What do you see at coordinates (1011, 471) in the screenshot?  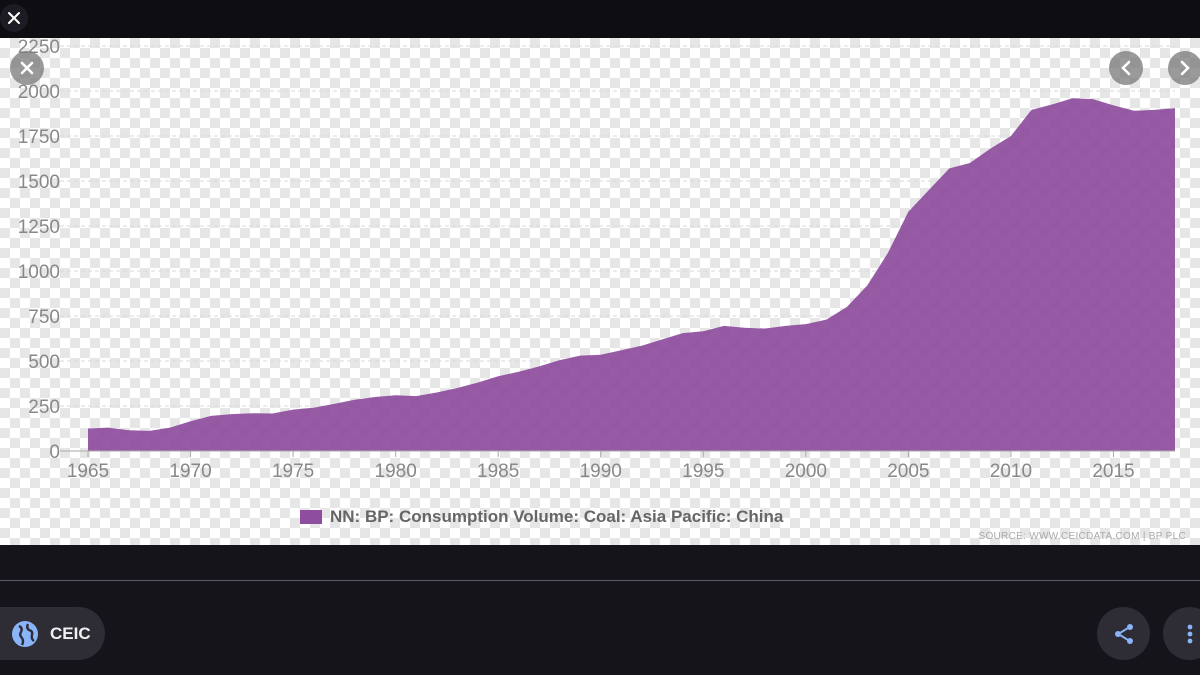 I see `x-tick-label: 2010` at bounding box center [1011, 471].